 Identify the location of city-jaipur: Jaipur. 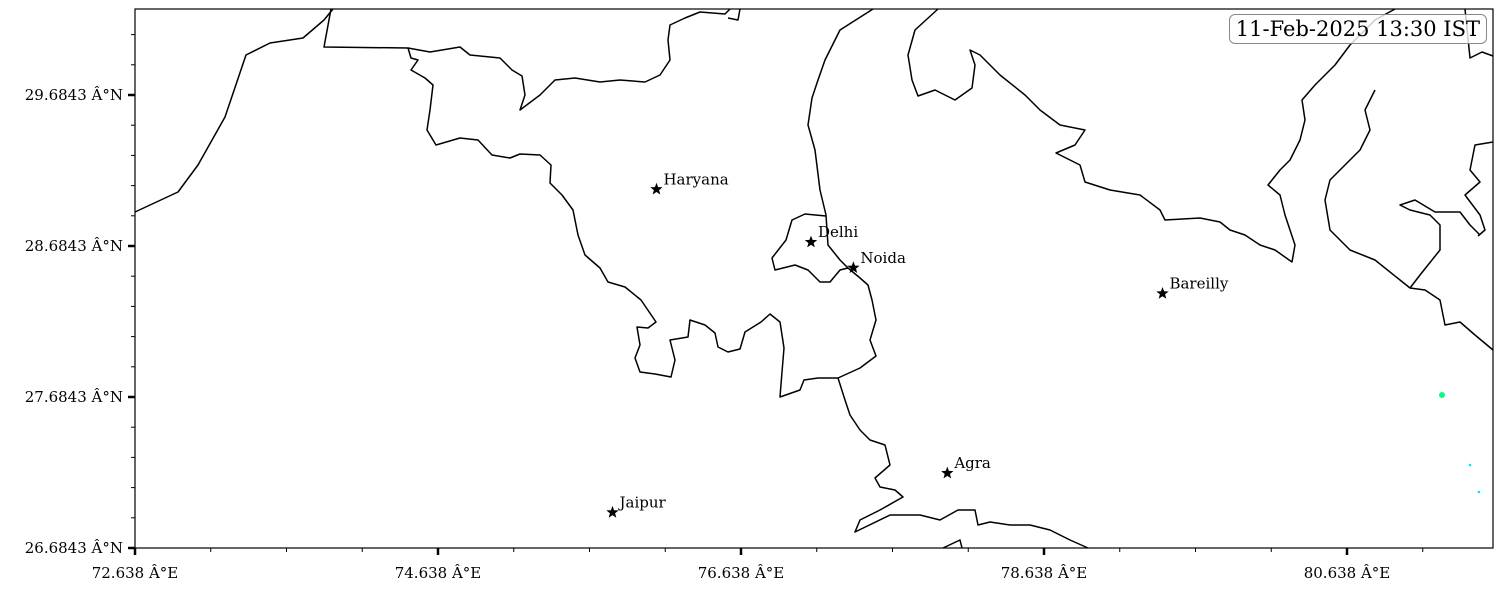
(636, 505).